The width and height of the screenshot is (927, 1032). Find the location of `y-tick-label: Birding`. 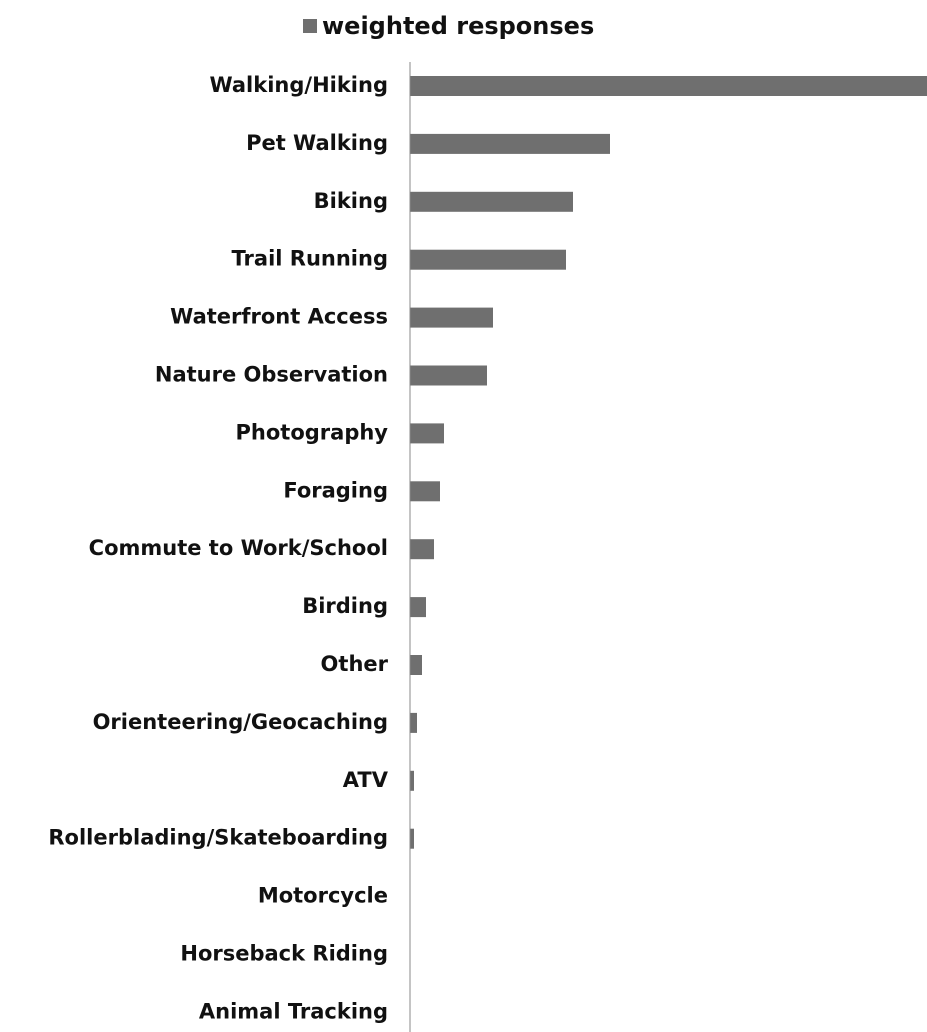

y-tick-label: Birding is located at coordinates (345, 606).